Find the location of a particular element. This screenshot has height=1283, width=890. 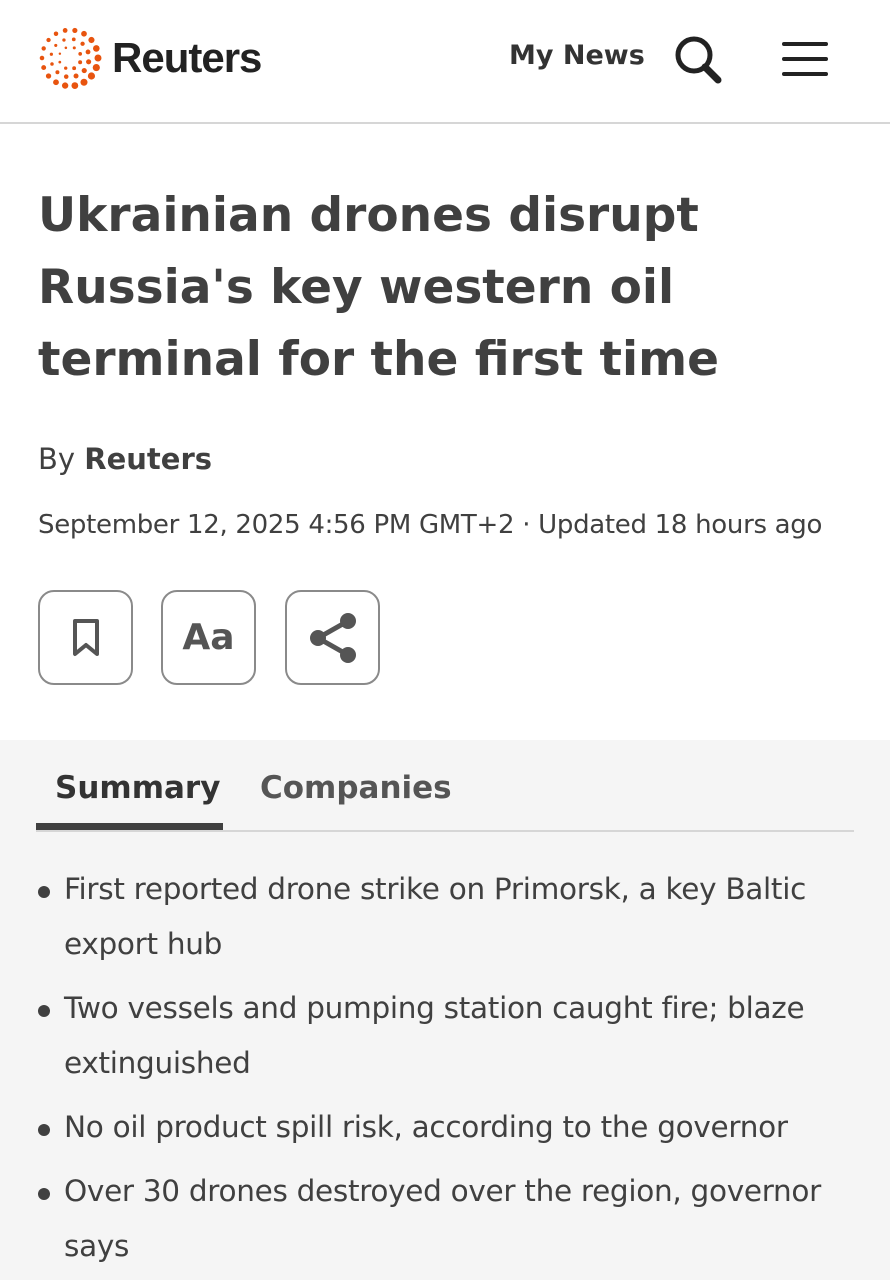

text-size-button: Aa is located at coordinates (208, 637).